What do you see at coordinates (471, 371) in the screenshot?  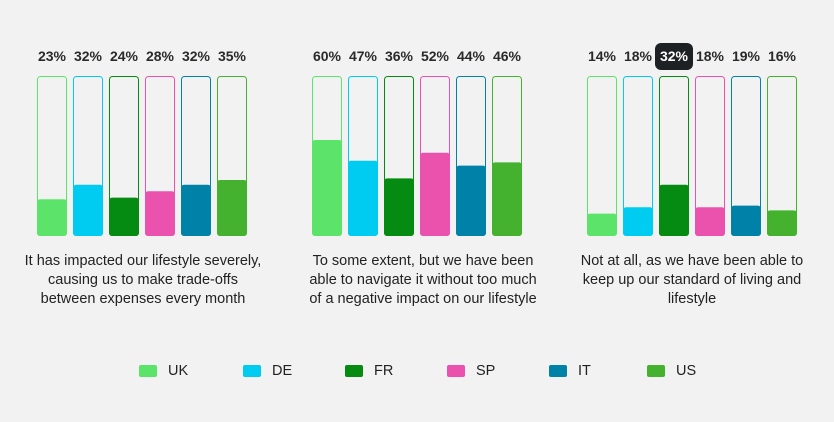 I see `legend-item-sp: SP` at bounding box center [471, 371].